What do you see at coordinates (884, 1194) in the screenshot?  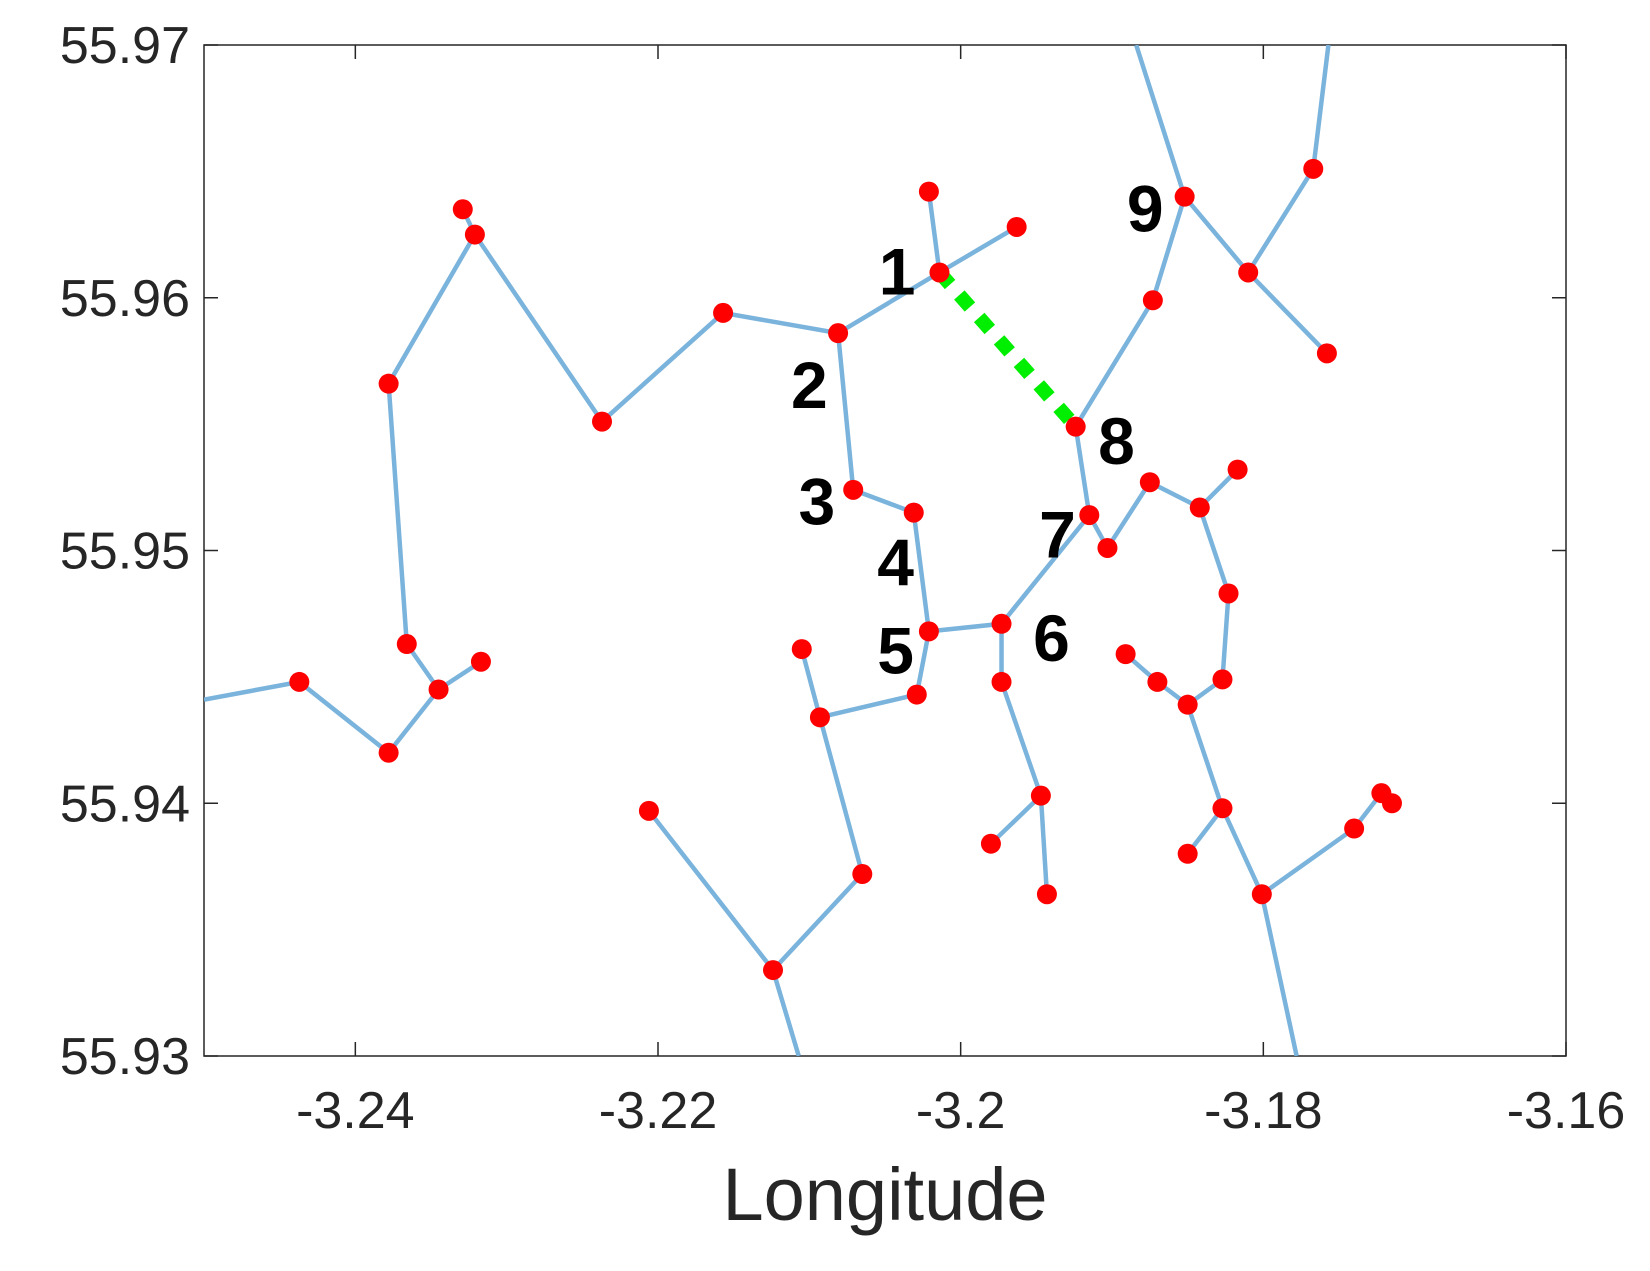 I see `x-axis-label: Longitude` at bounding box center [884, 1194].